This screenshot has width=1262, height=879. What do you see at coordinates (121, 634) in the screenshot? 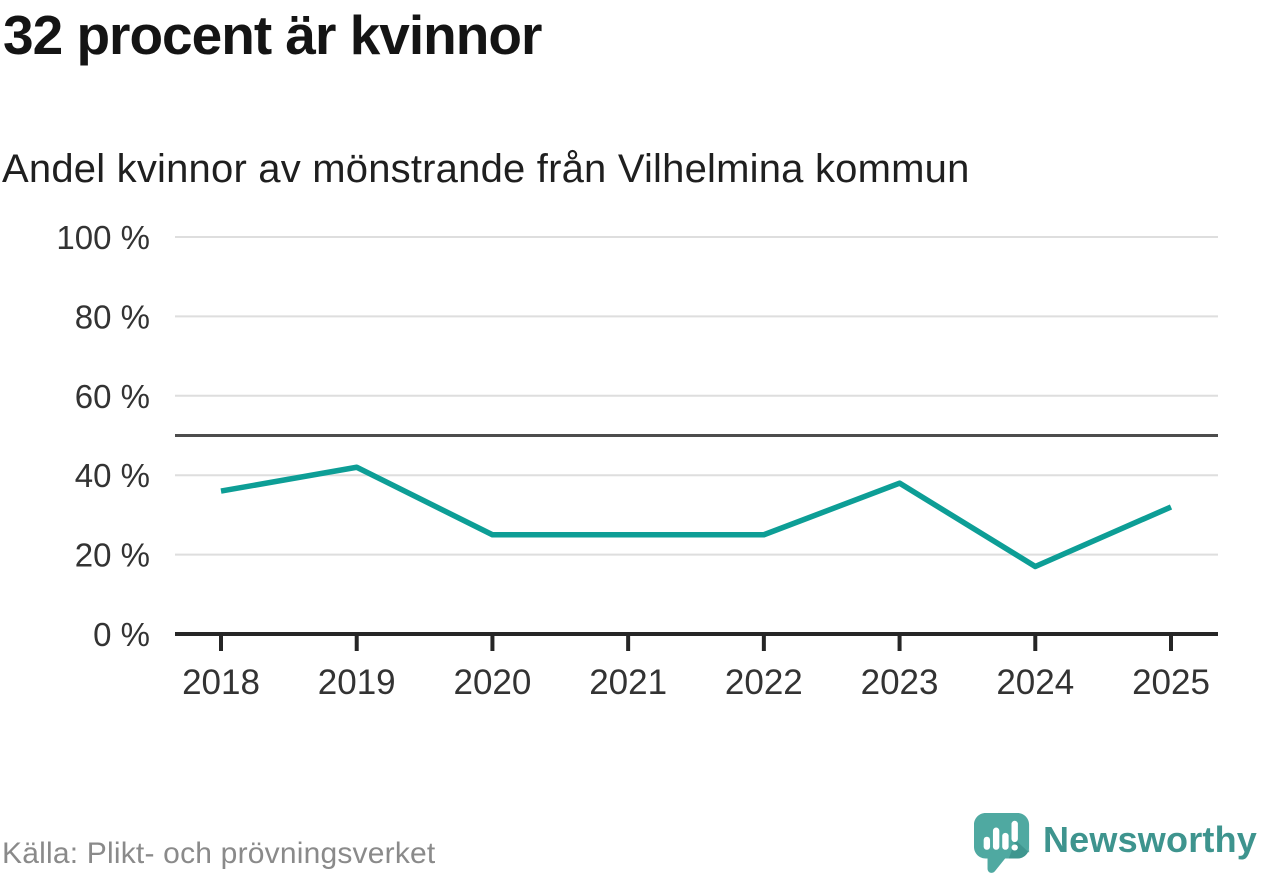
I see `y-tick-label: 0 %` at bounding box center [121, 634].